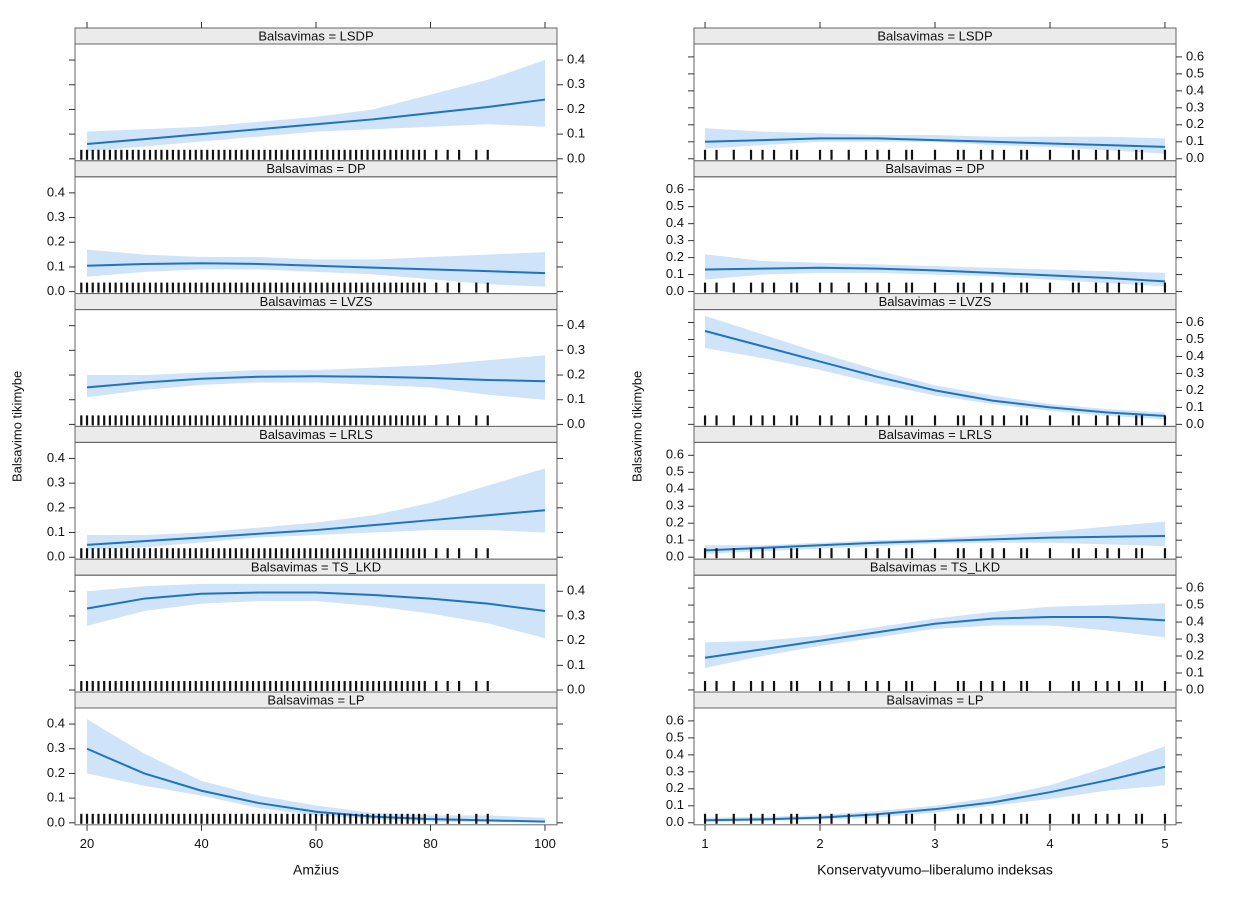 This screenshot has width=1237, height=898. Describe the element at coordinates (819, 843) in the screenshot. I see `x-tick-label: 2` at that location.